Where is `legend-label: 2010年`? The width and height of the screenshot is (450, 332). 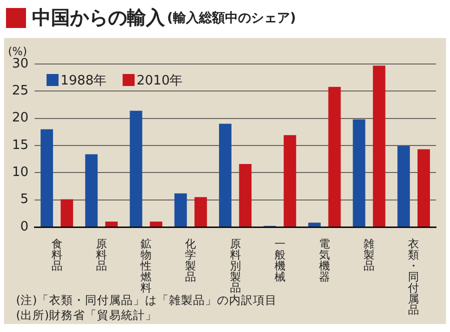 legend-label: 2010年 is located at coordinates (159, 80).